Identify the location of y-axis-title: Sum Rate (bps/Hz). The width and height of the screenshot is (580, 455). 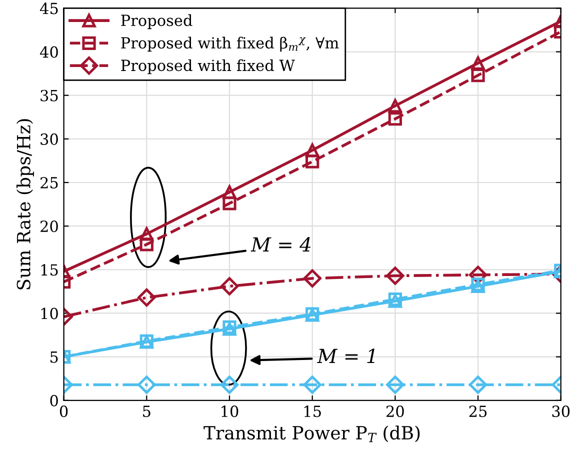
(25, 204).